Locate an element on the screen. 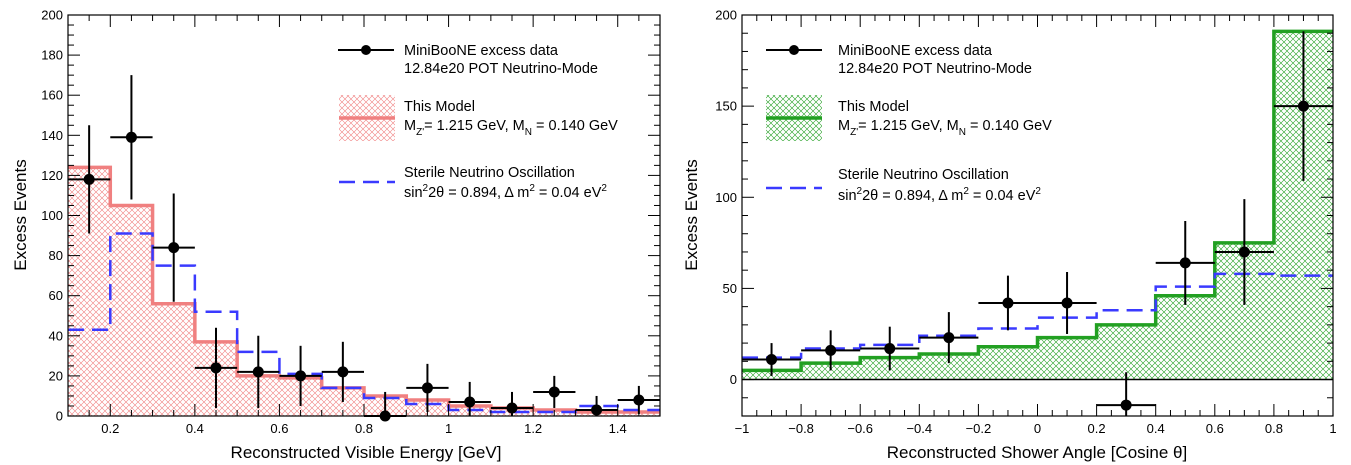 This screenshot has height=465, width=1351. x-tick-label: −0.4 is located at coordinates (919, 428).